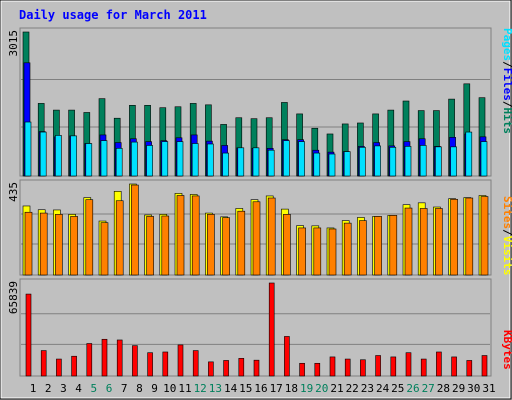  Describe the element at coordinates (336, 388) in the screenshot. I see `x-tick-label: 21` at that location.